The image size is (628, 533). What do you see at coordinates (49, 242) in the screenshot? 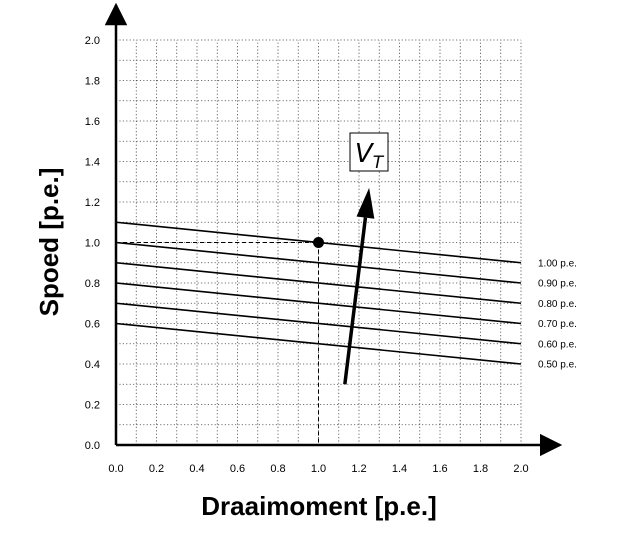
I see `y-axis-title: Spoed [p.e.]` at bounding box center [49, 242].